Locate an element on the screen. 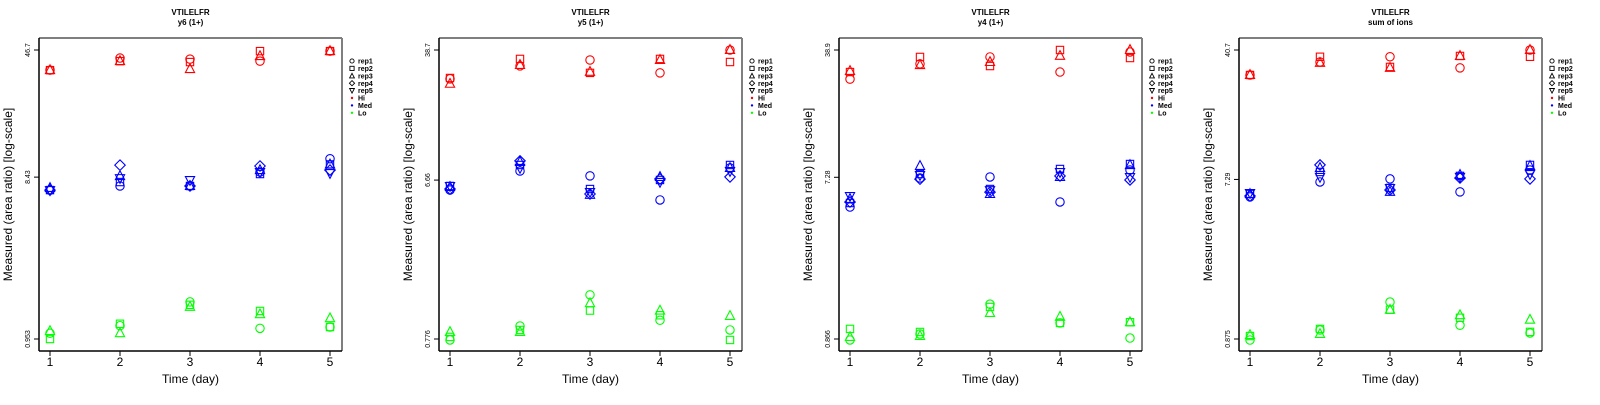 This screenshot has height=405, width=1600. legend-label: rep3 is located at coordinates (1165, 76).